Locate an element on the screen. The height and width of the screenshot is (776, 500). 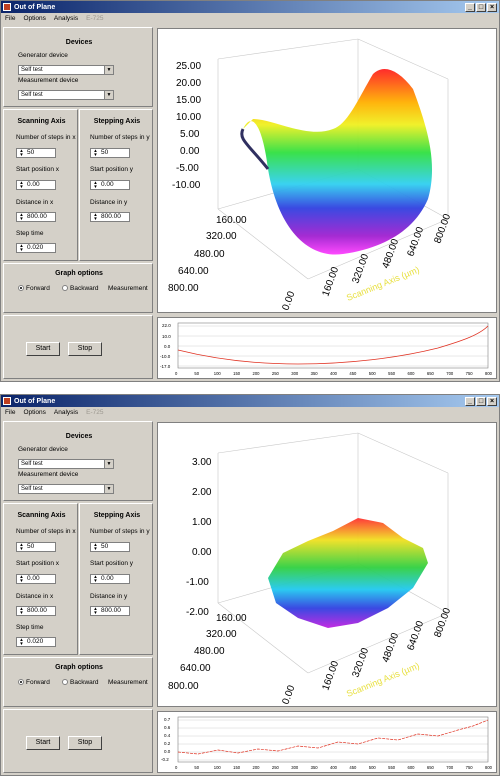
z-tick: -10.00 is located at coordinates (186, 185).